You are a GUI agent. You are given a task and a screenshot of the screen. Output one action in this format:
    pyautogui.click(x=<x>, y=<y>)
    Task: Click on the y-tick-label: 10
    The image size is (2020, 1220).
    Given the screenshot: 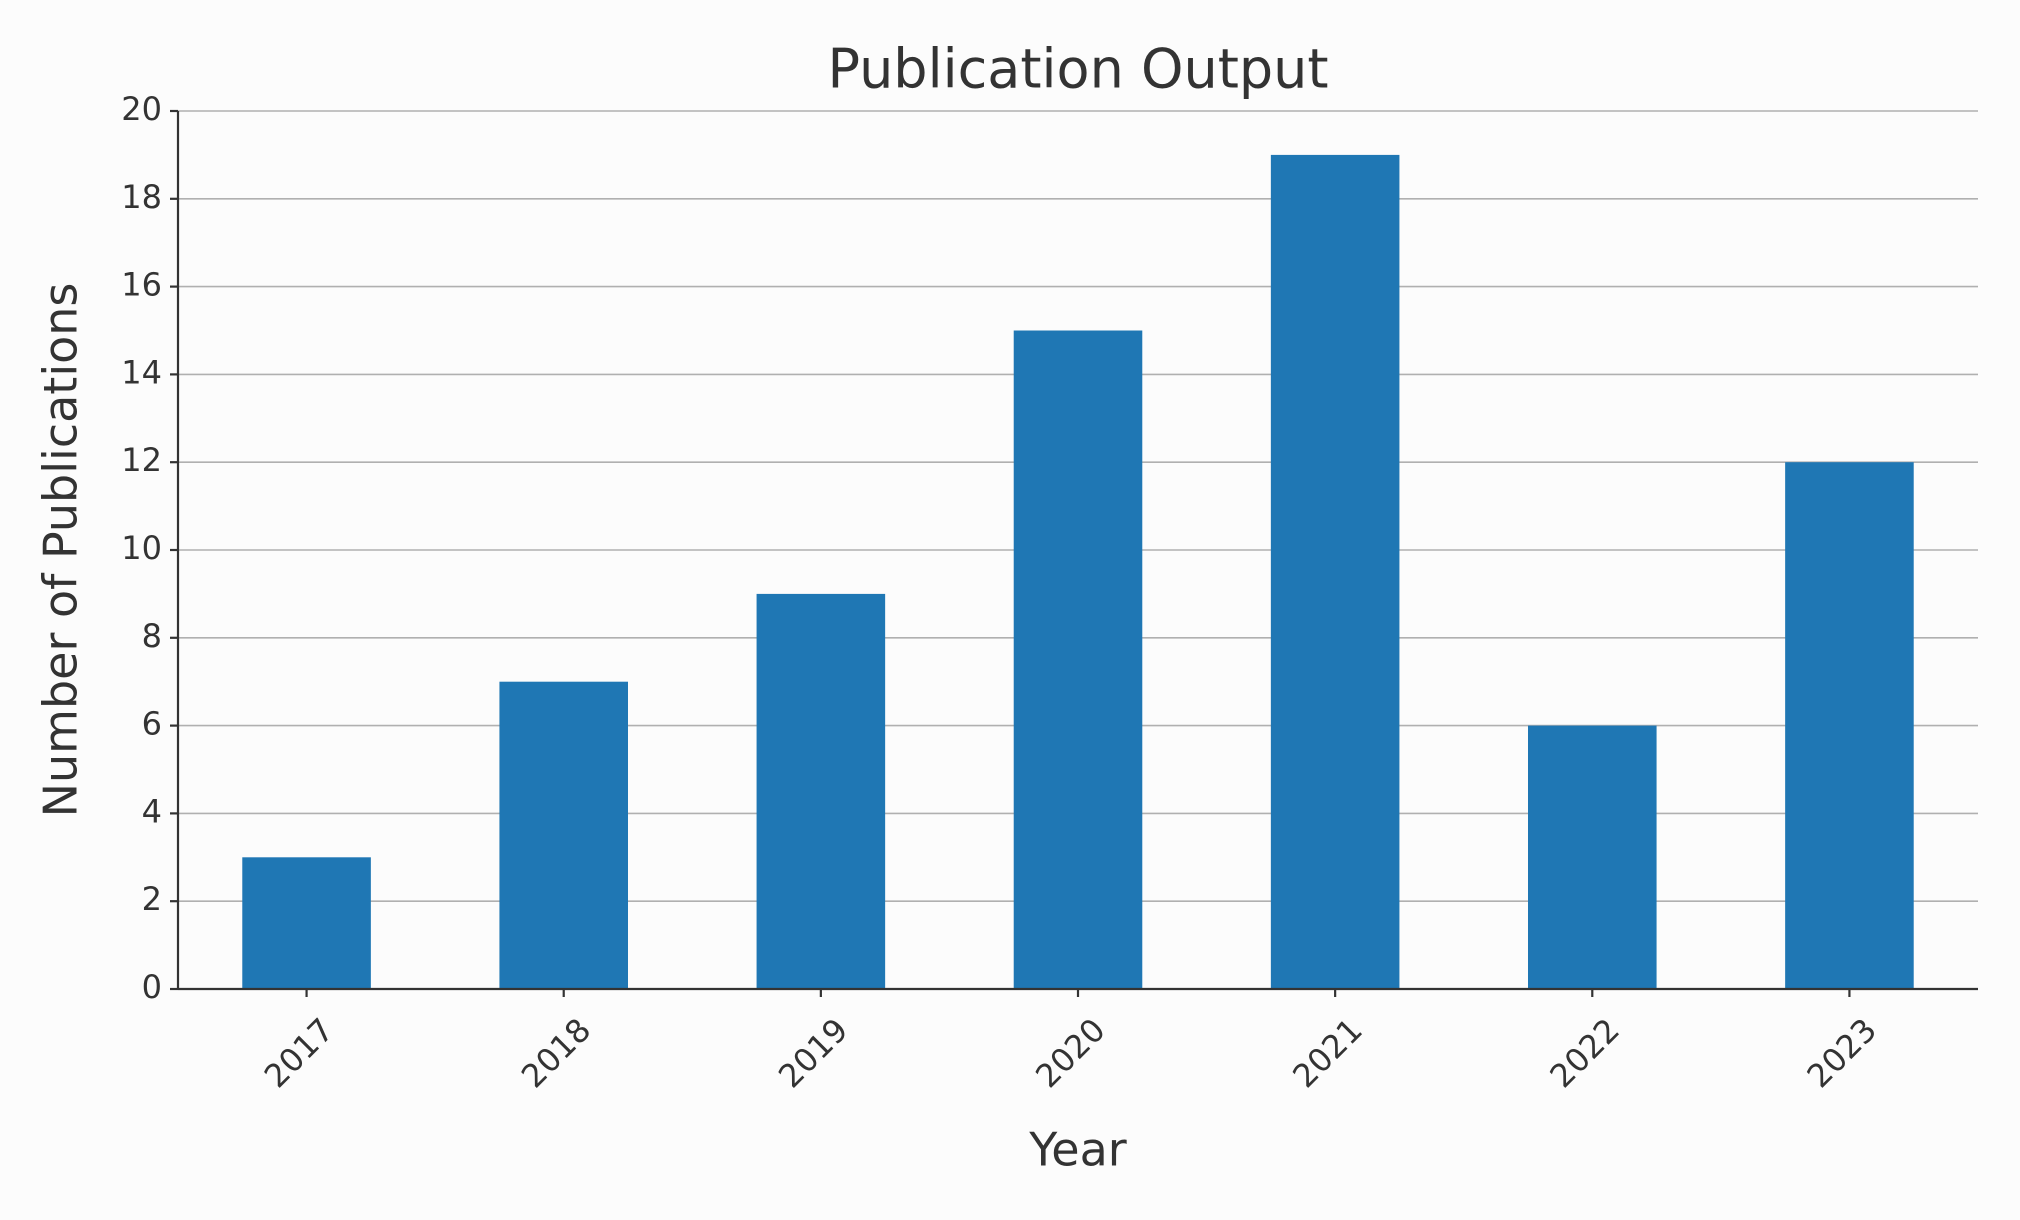 What is the action you would take?
    pyautogui.click(x=141, y=548)
    